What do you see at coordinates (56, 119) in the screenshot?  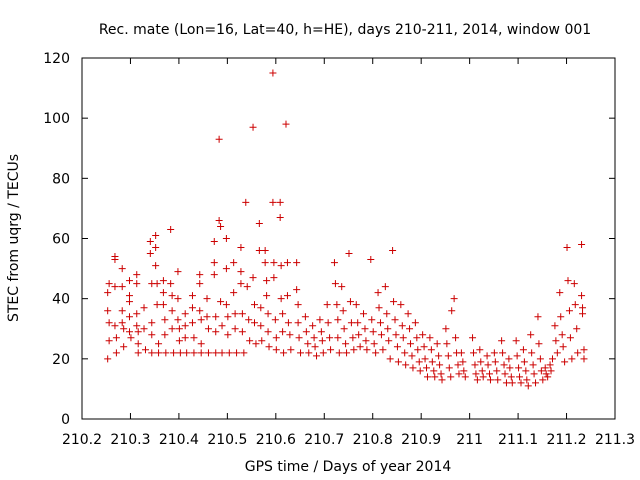 I see `y-tick-label: 100` at bounding box center [56, 119].